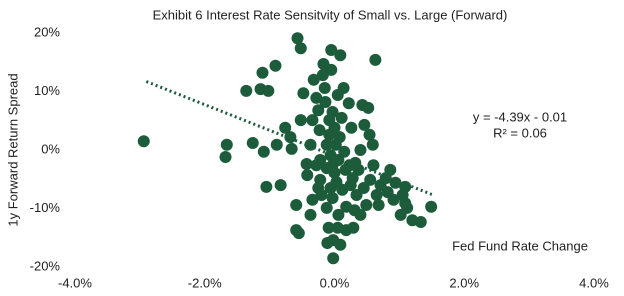 The height and width of the screenshot is (296, 624). Describe the element at coordinates (594, 282) in the screenshot. I see `x-tick-label: 4.0%` at that location.